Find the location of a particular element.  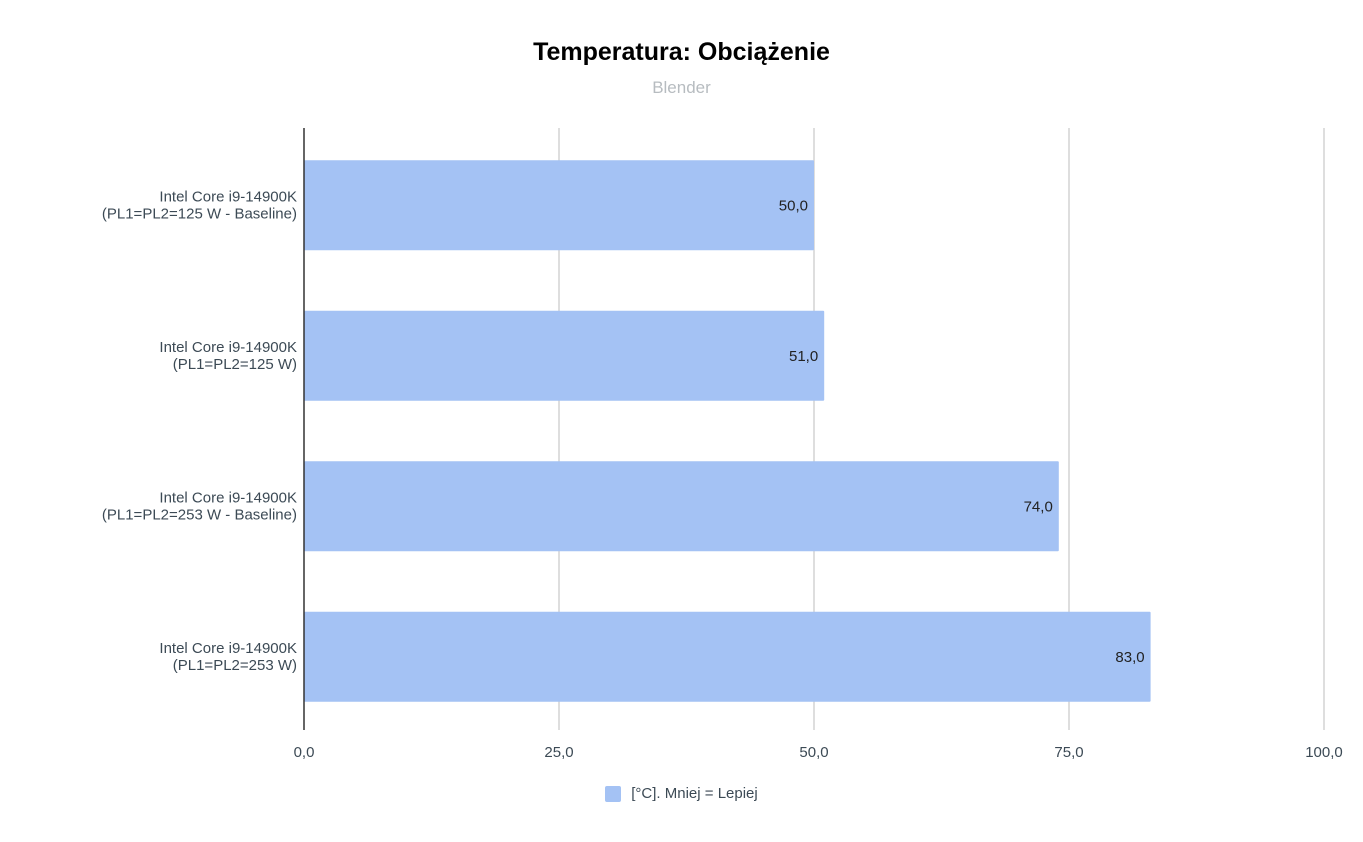

legend-swatch is located at coordinates (613, 793).